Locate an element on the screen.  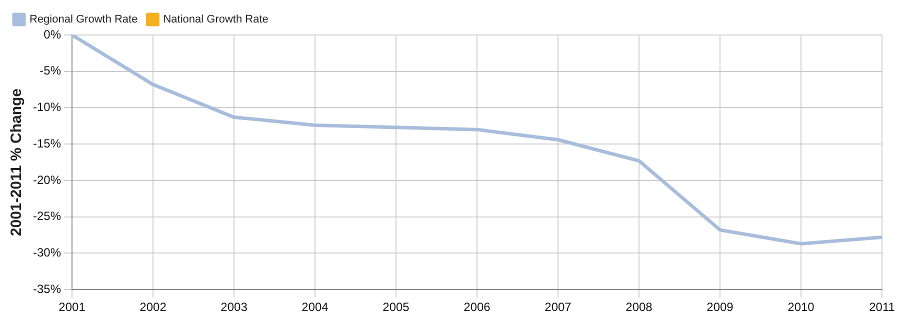
y-tick-label: 0% is located at coordinates (53, 34).